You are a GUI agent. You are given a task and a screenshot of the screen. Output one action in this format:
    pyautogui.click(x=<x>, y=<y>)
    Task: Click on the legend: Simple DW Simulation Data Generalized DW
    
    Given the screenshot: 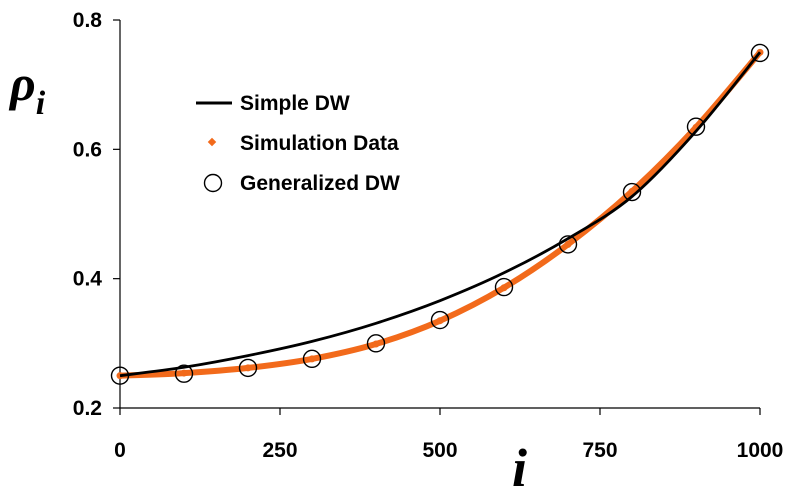 What is the action you would take?
    pyautogui.click(x=298, y=143)
    